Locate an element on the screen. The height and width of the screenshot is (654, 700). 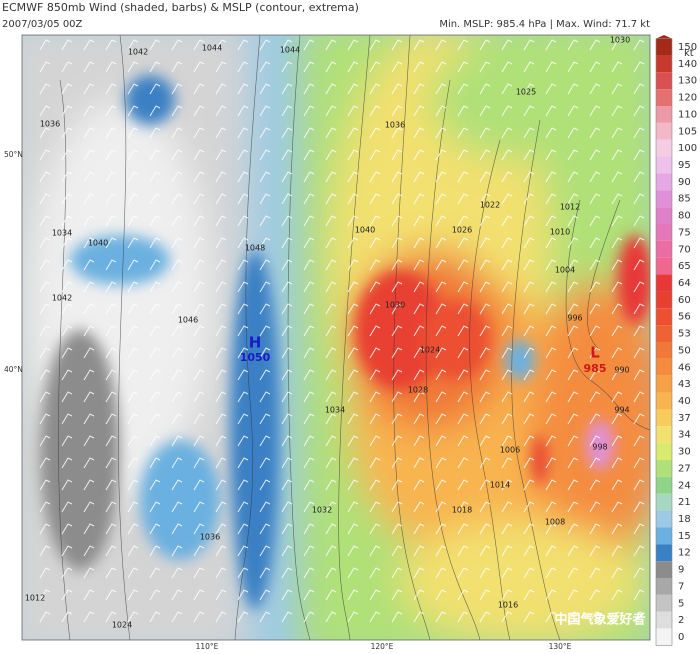
watermark: 中国气象爱好者 is located at coordinates (599, 620).